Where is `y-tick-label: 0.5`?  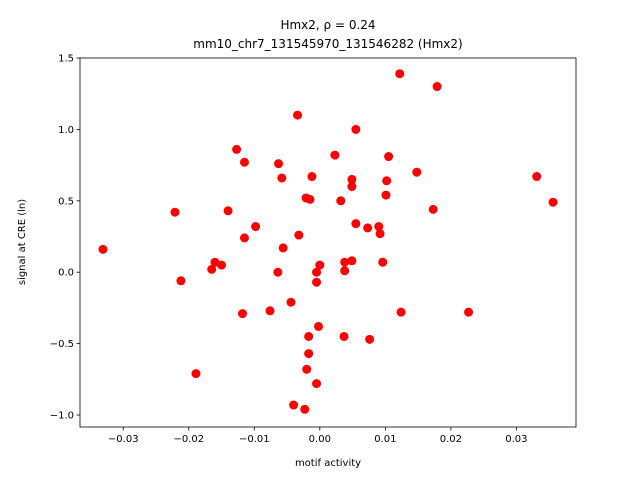
y-tick-label: 0.5 is located at coordinates (66, 201).